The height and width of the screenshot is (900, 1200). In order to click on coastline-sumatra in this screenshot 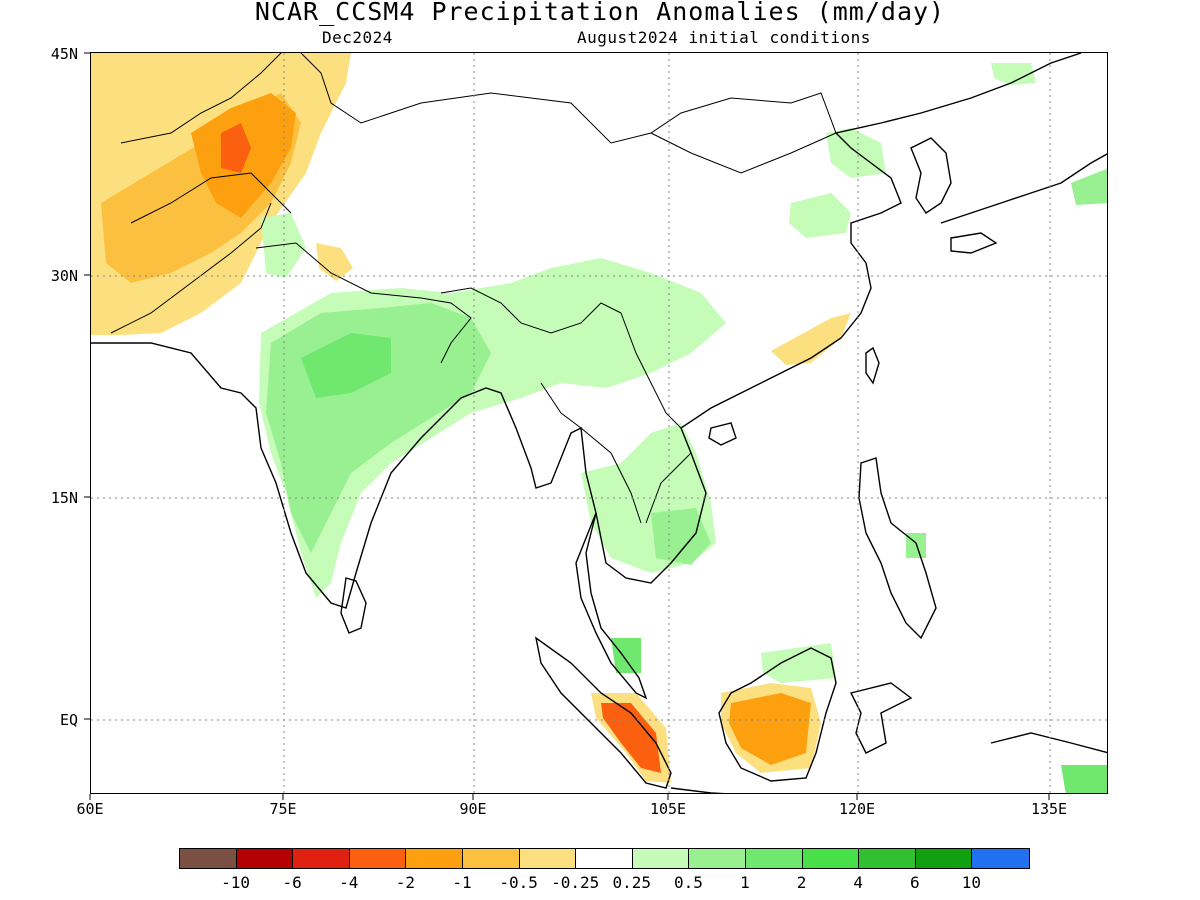, I will do `click(603, 712)`.